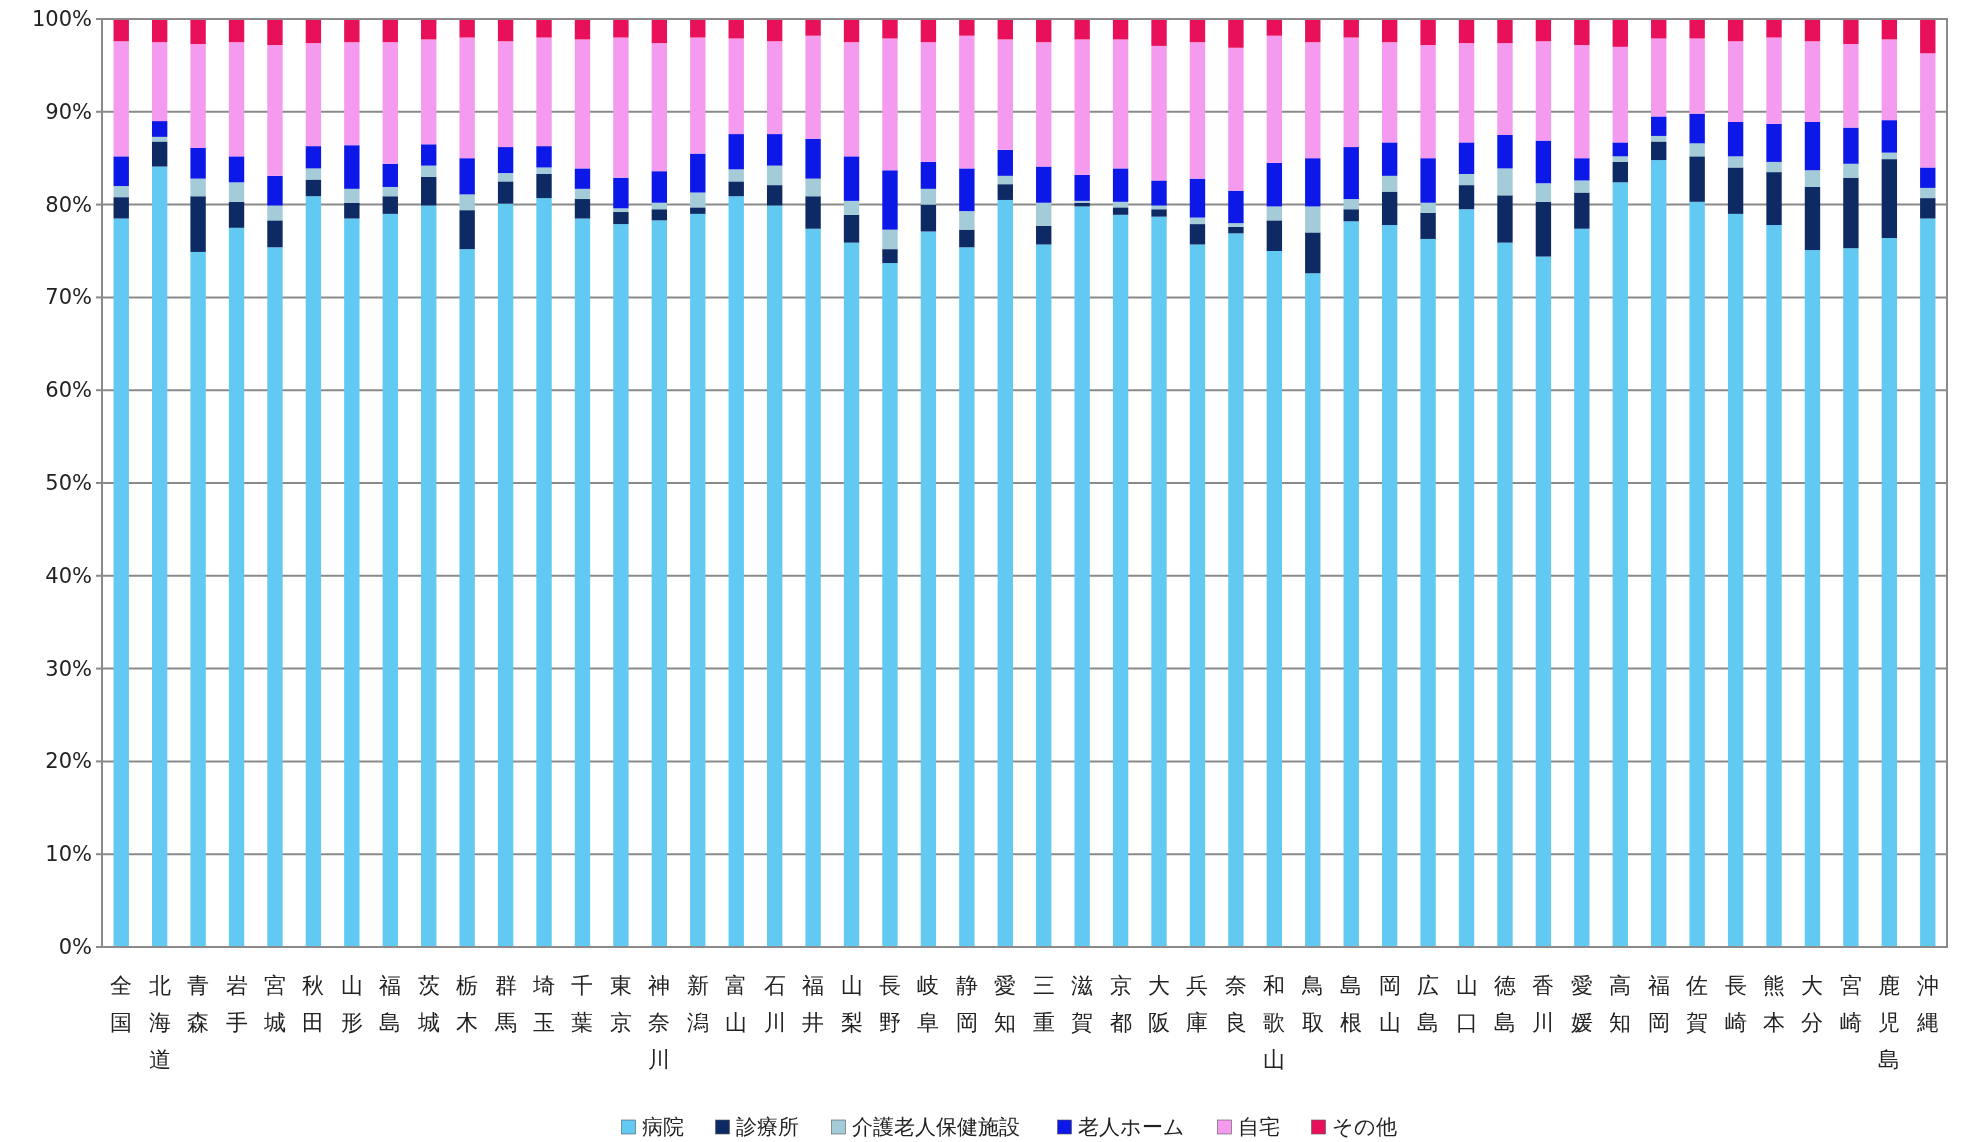  What do you see at coordinates (1120, 1004) in the screenshot?
I see `x-tick-label: 京都` at bounding box center [1120, 1004].